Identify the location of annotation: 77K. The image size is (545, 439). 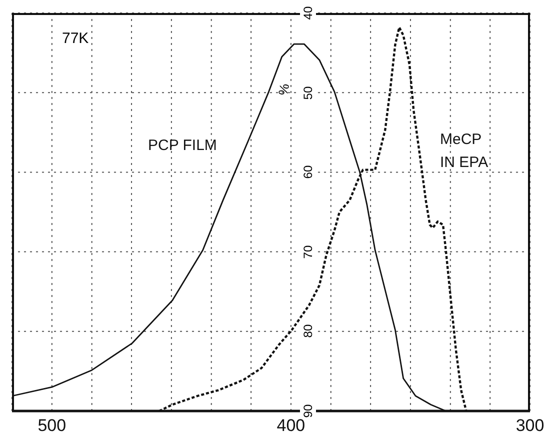
(75, 38).